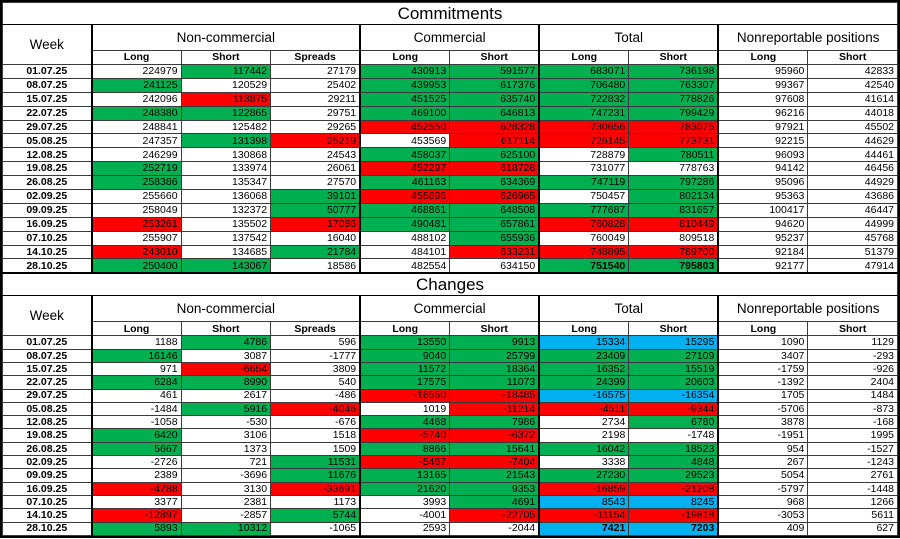  Describe the element at coordinates (584, 449) in the screenshot. I see `value-cell: 16042` at that location.